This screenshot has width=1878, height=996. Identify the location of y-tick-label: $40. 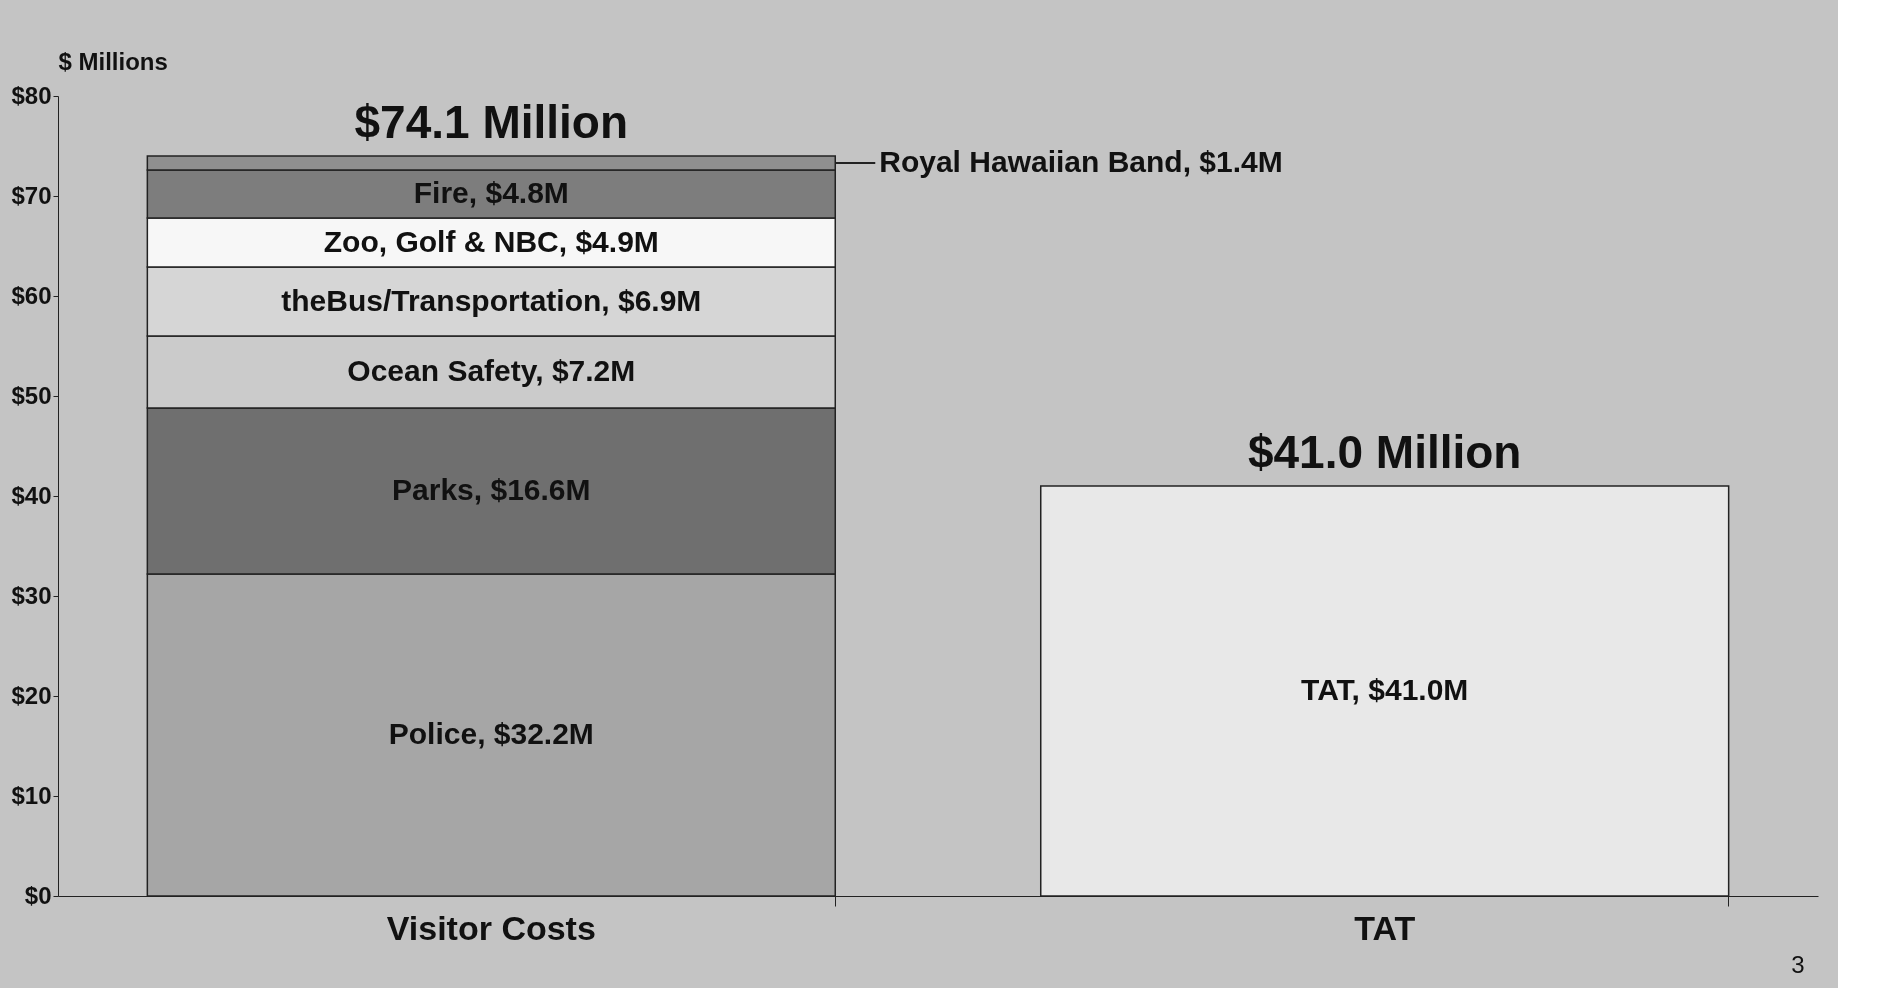
(31, 495).